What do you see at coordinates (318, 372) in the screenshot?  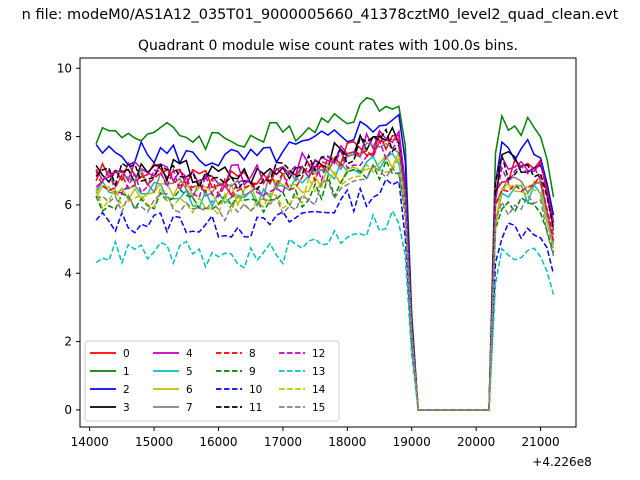 I see `legend-label-13: 13` at bounding box center [318, 372].